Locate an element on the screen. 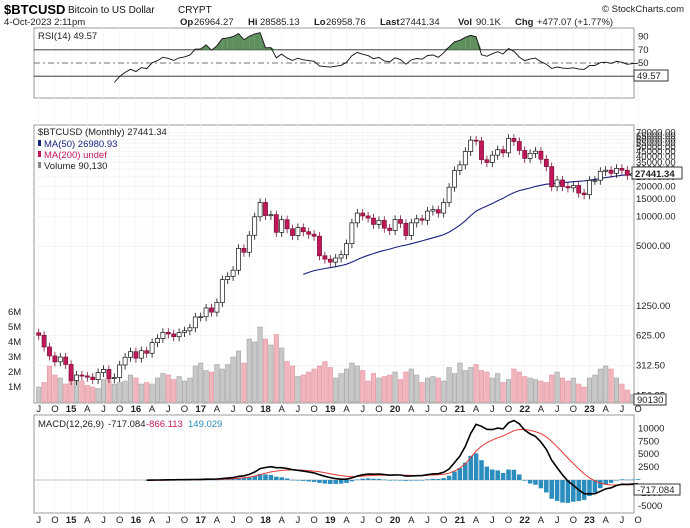  rsi-layer is located at coordinates (336, 57).